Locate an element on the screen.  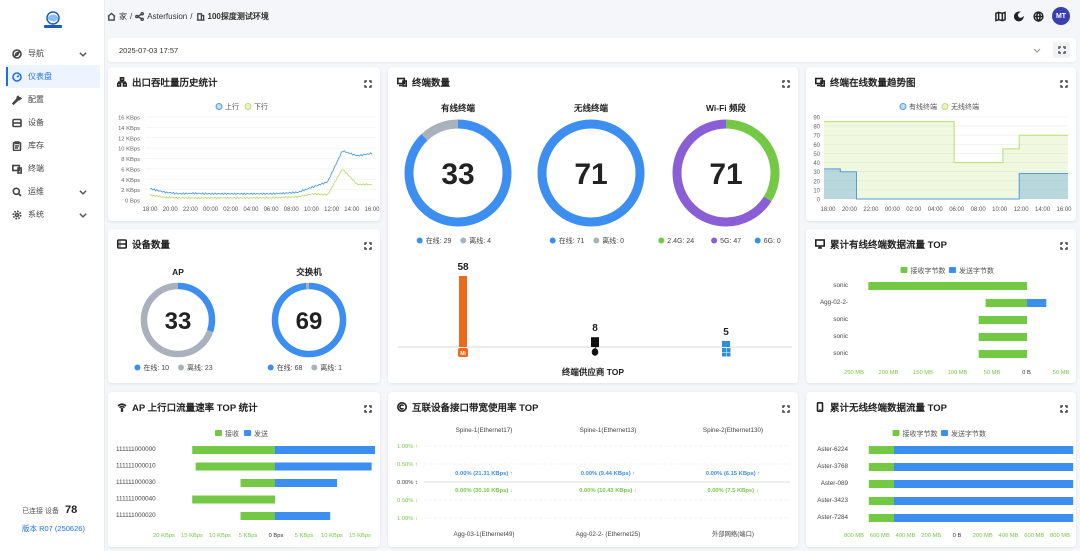
devices-icon is located at coordinates (17, 169).